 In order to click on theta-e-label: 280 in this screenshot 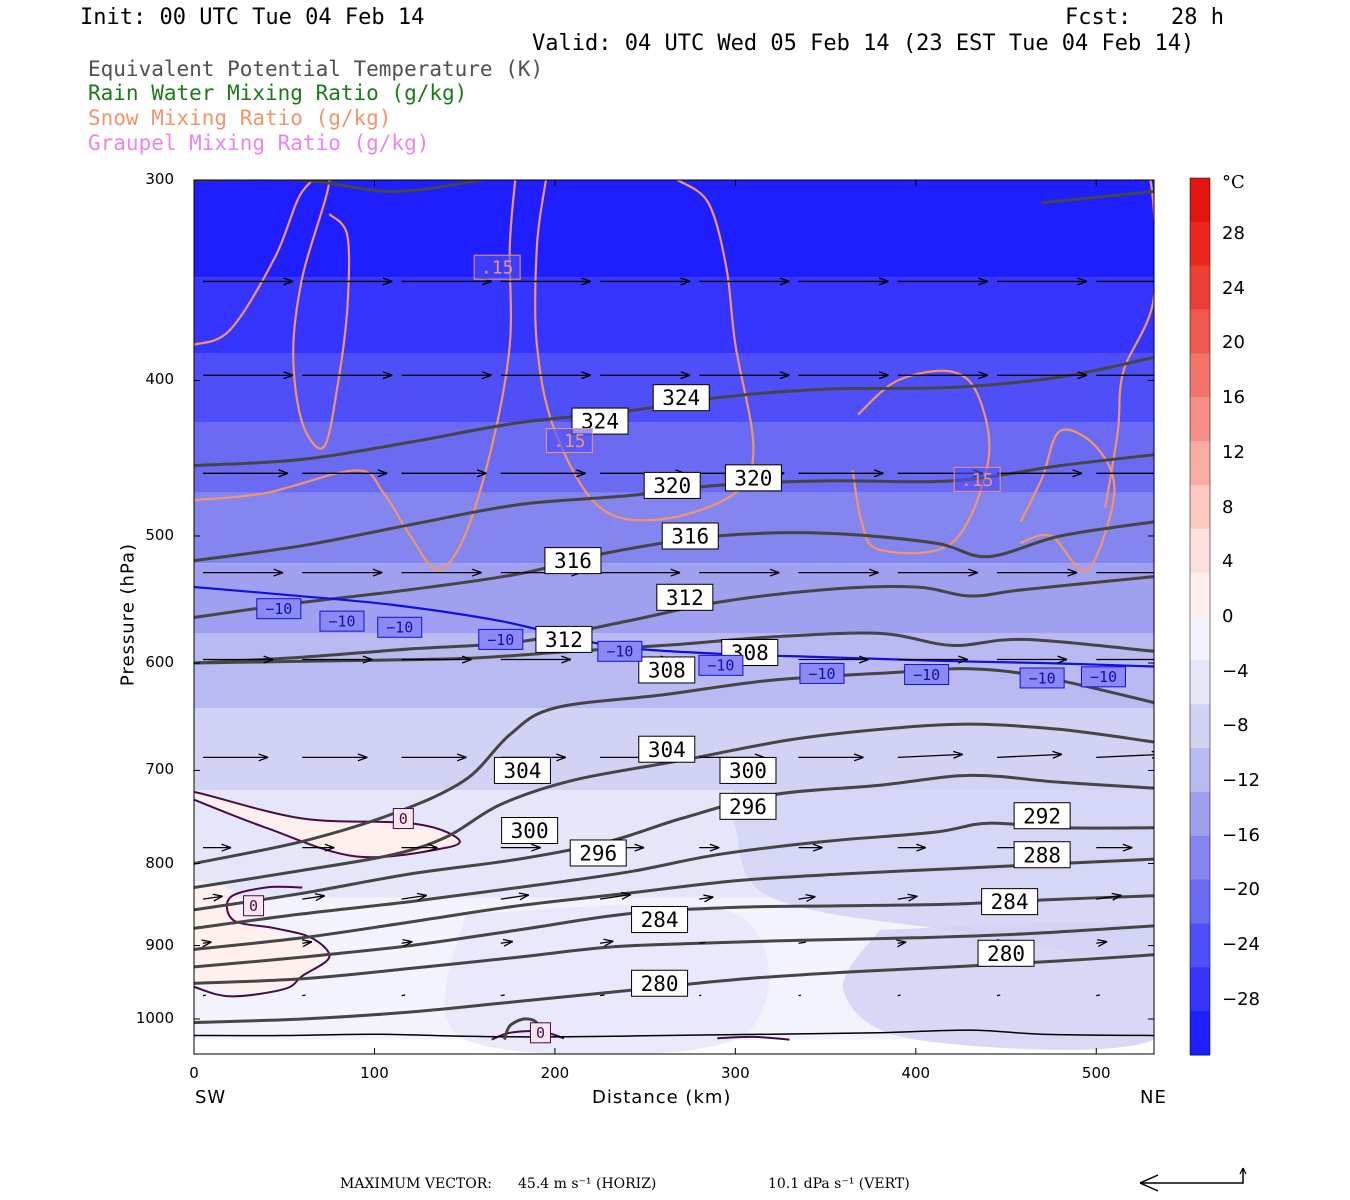, I will do `click(660, 983)`.